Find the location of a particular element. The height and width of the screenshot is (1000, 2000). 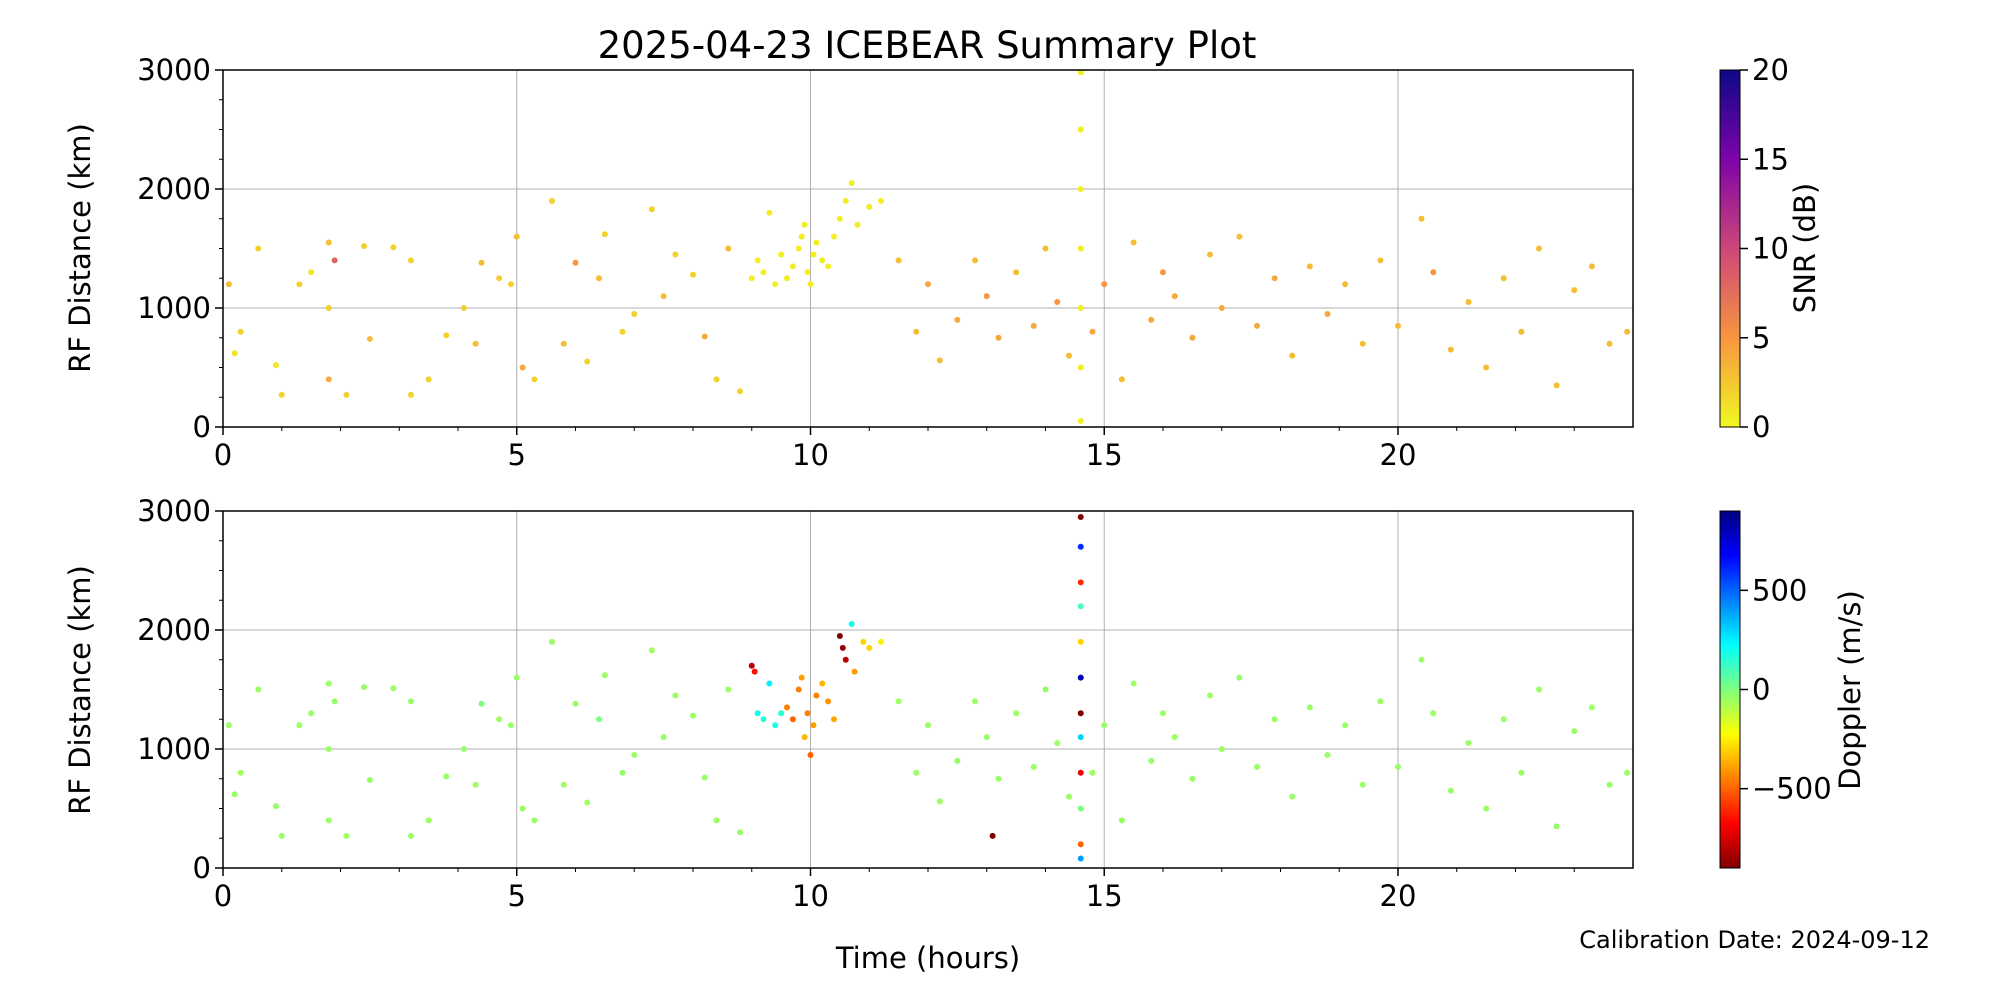

bottom-y-tick-label: 2000 is located at coordinates (174, 630).